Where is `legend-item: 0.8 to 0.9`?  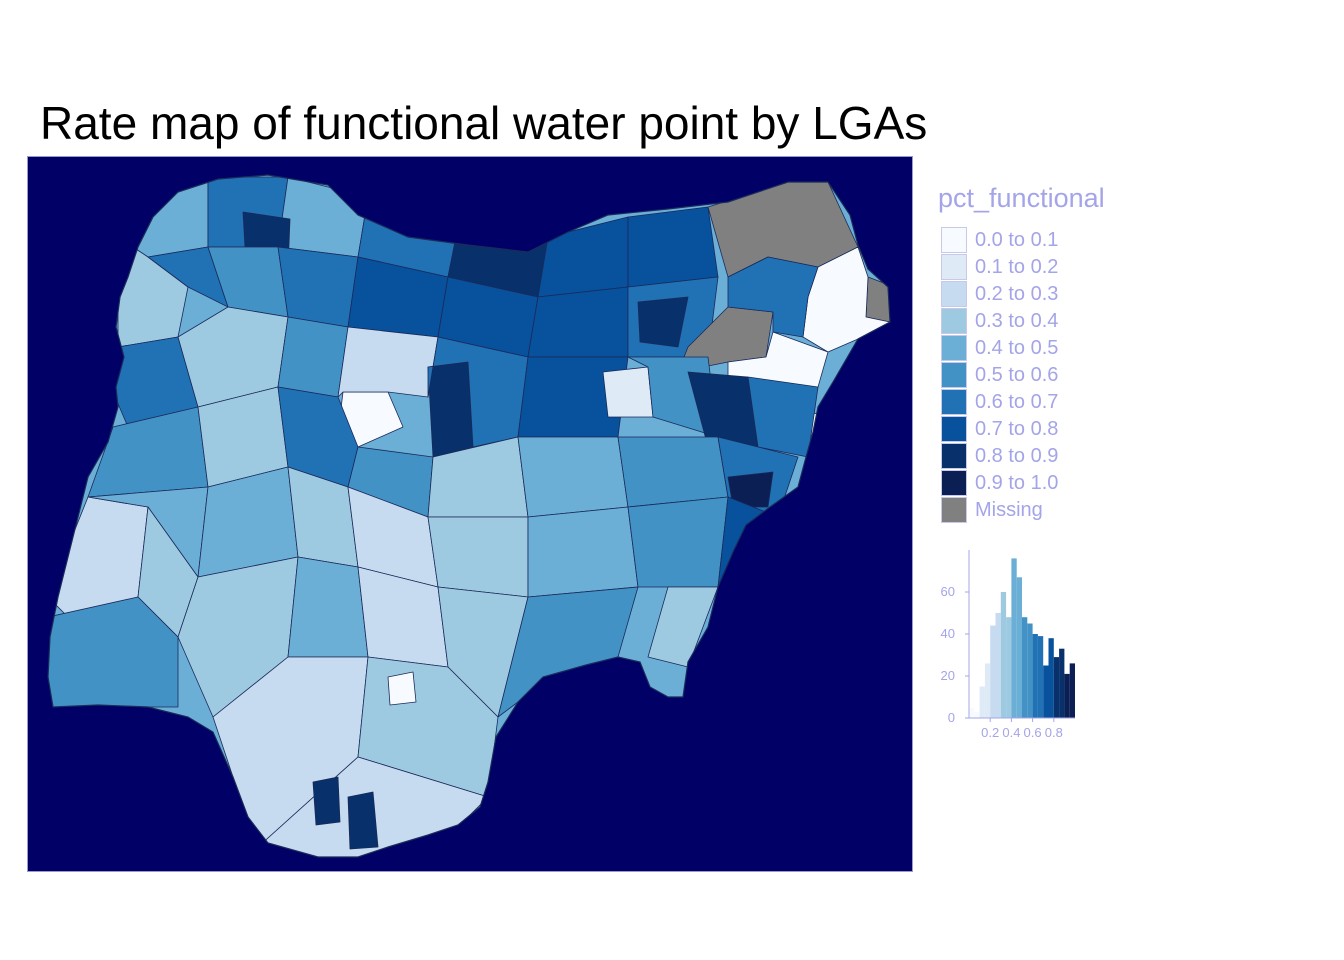
legend-item: 0.8 to 0.9 is located at coordinates (1041, 456).